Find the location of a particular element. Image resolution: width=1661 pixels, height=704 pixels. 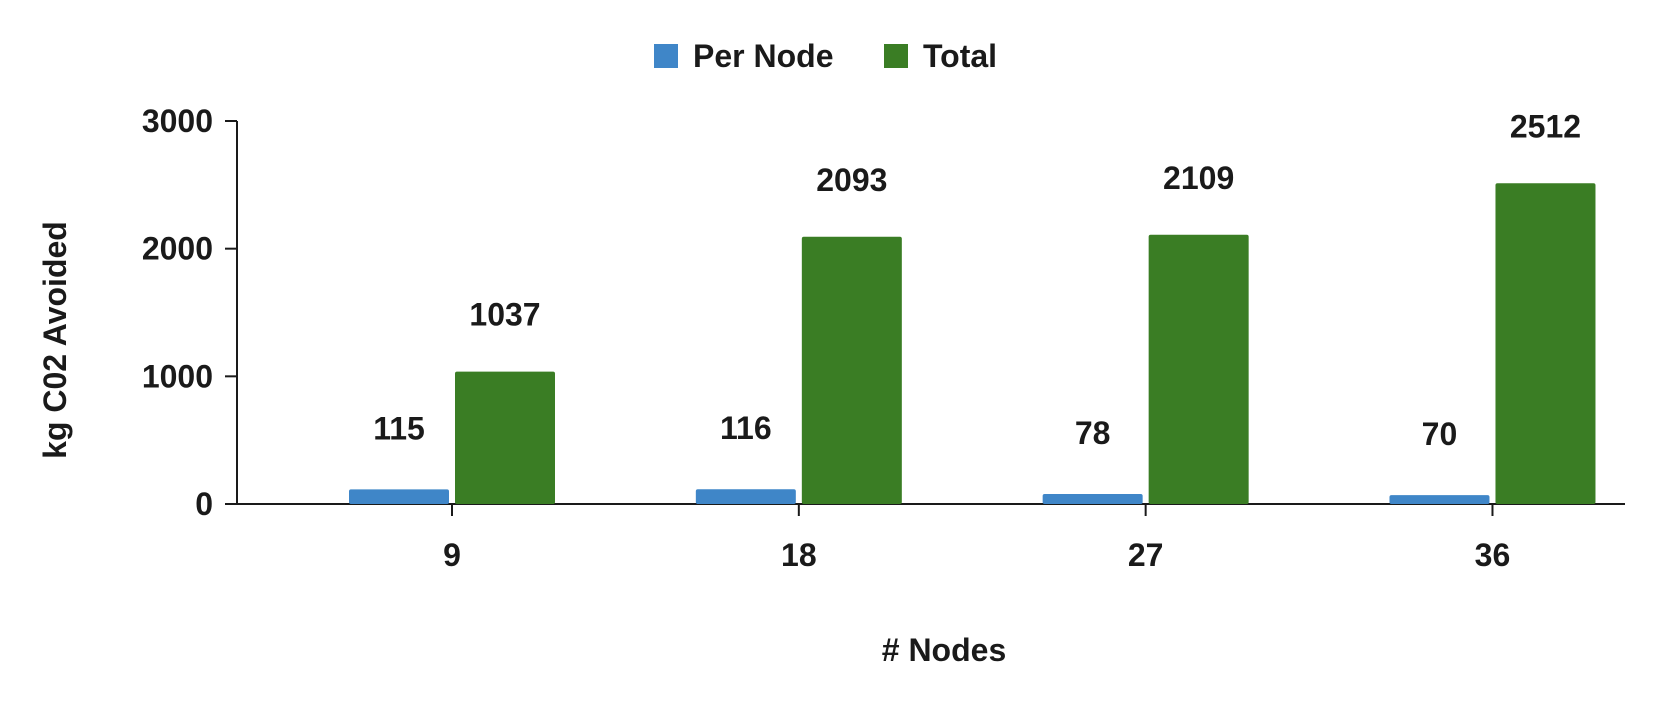

legend: Per Node Total is located at coordinates (825, 56).